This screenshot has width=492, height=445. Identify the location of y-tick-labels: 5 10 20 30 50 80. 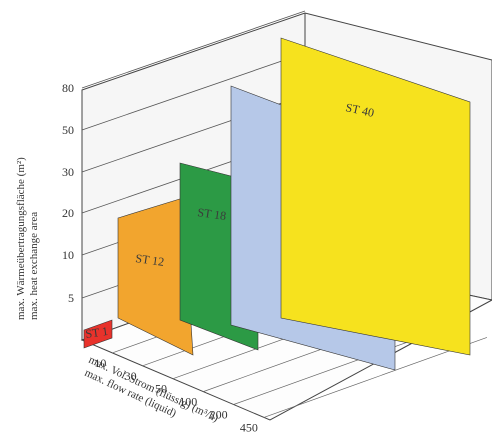
(68, 193).